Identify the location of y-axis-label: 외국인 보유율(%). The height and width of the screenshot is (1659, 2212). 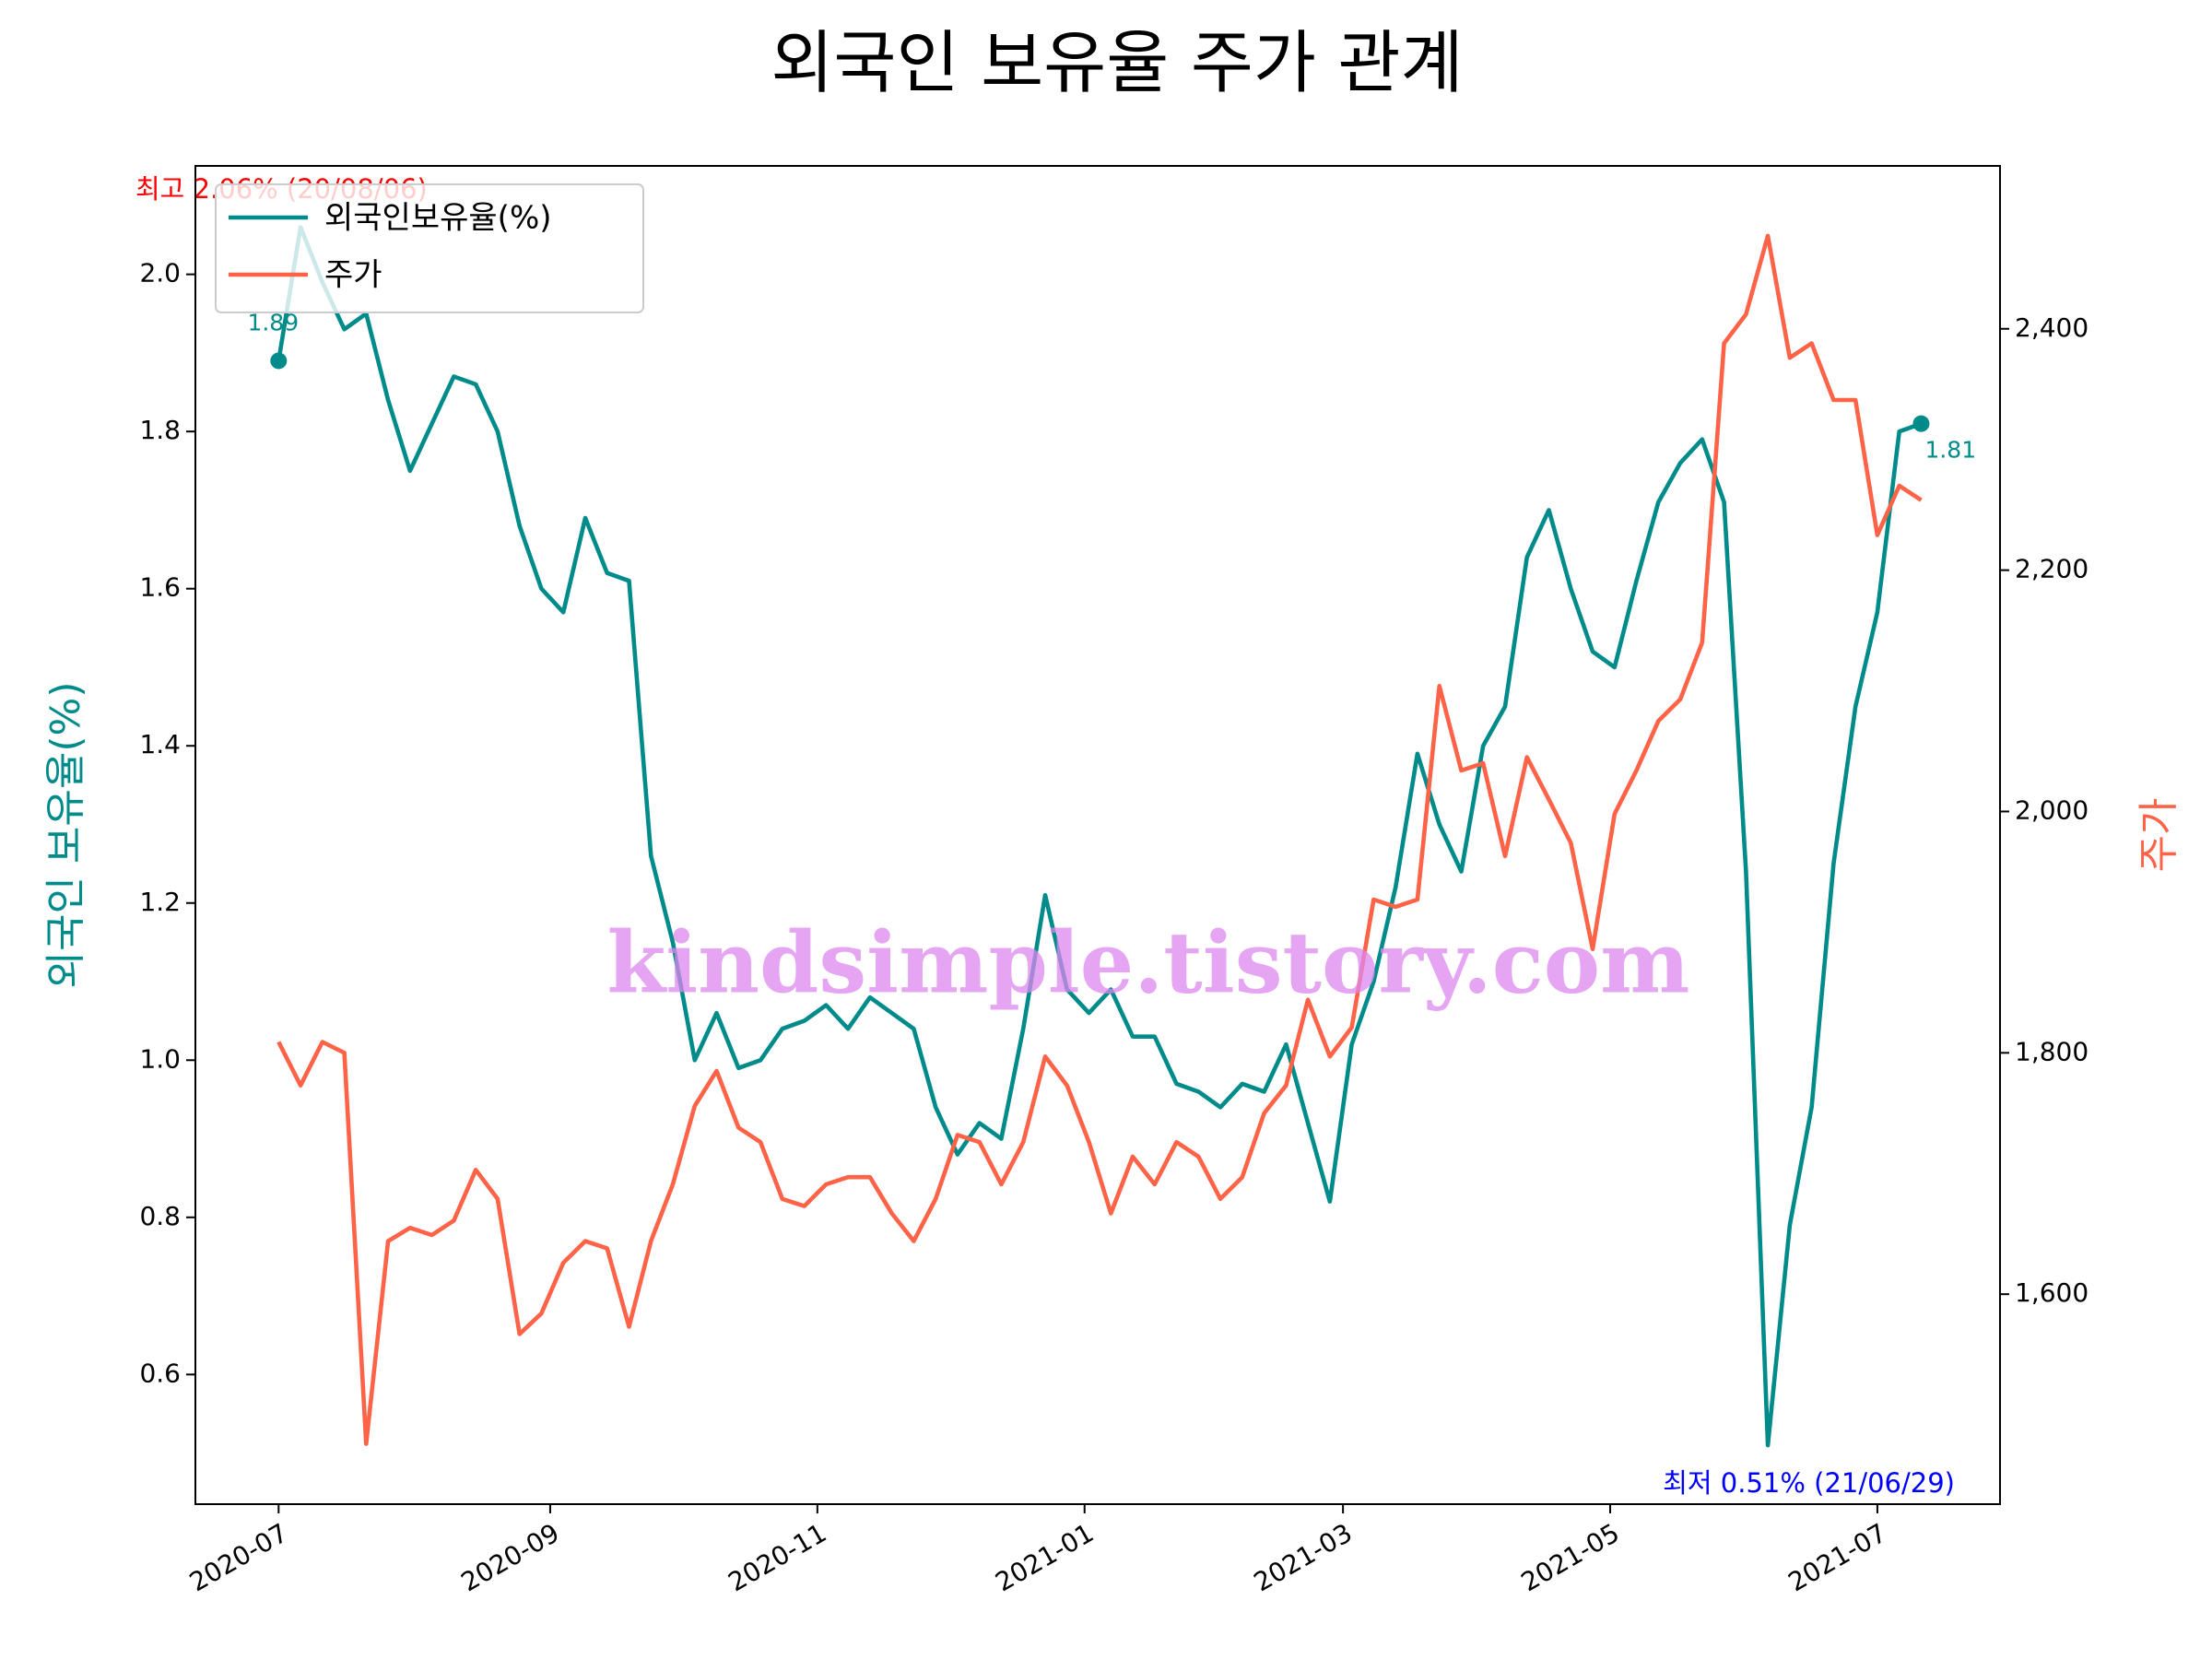
(65, 834).